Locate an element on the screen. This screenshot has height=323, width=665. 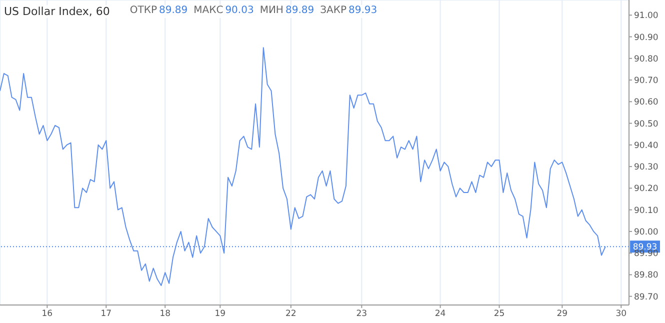
annotation: МИН is located at coordinates (272, 11).